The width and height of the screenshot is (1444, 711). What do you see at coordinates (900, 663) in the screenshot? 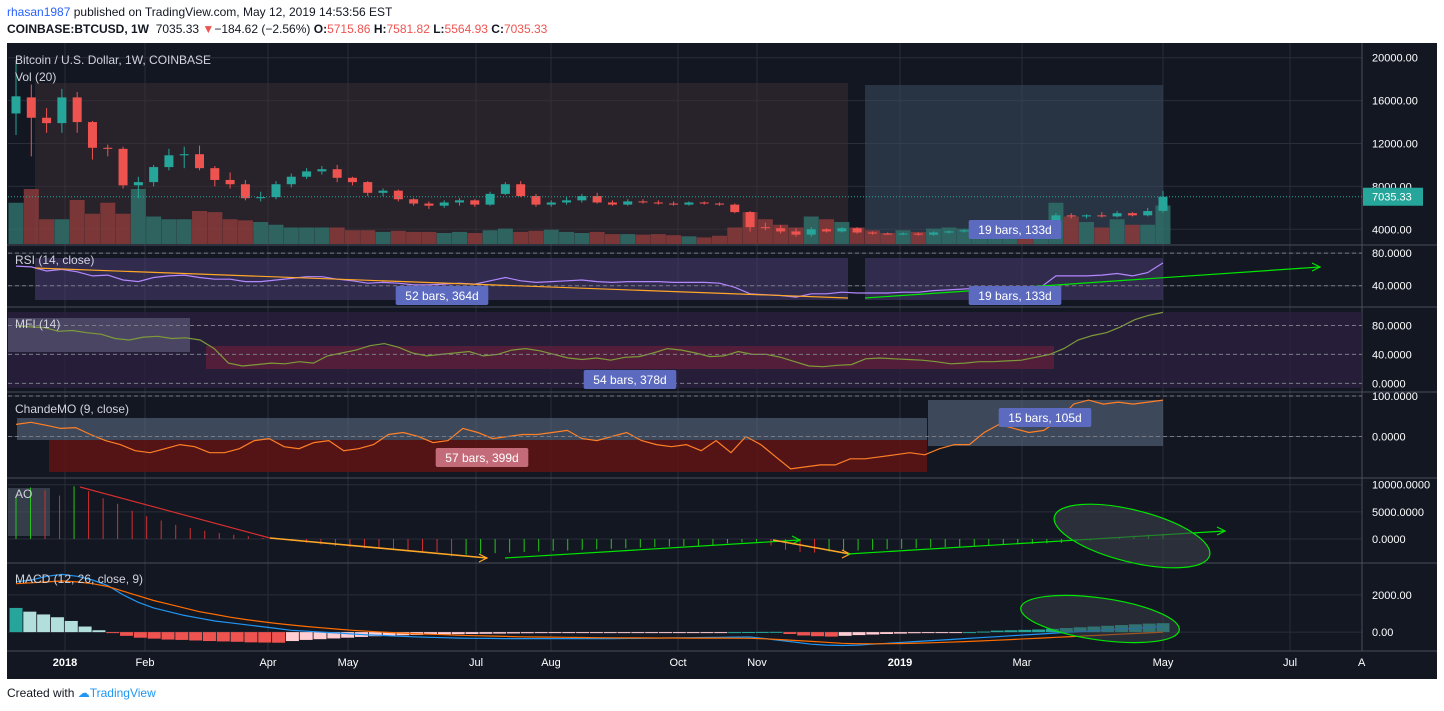
I see `time-label-8: 2019` at bounding box center [900, 663].